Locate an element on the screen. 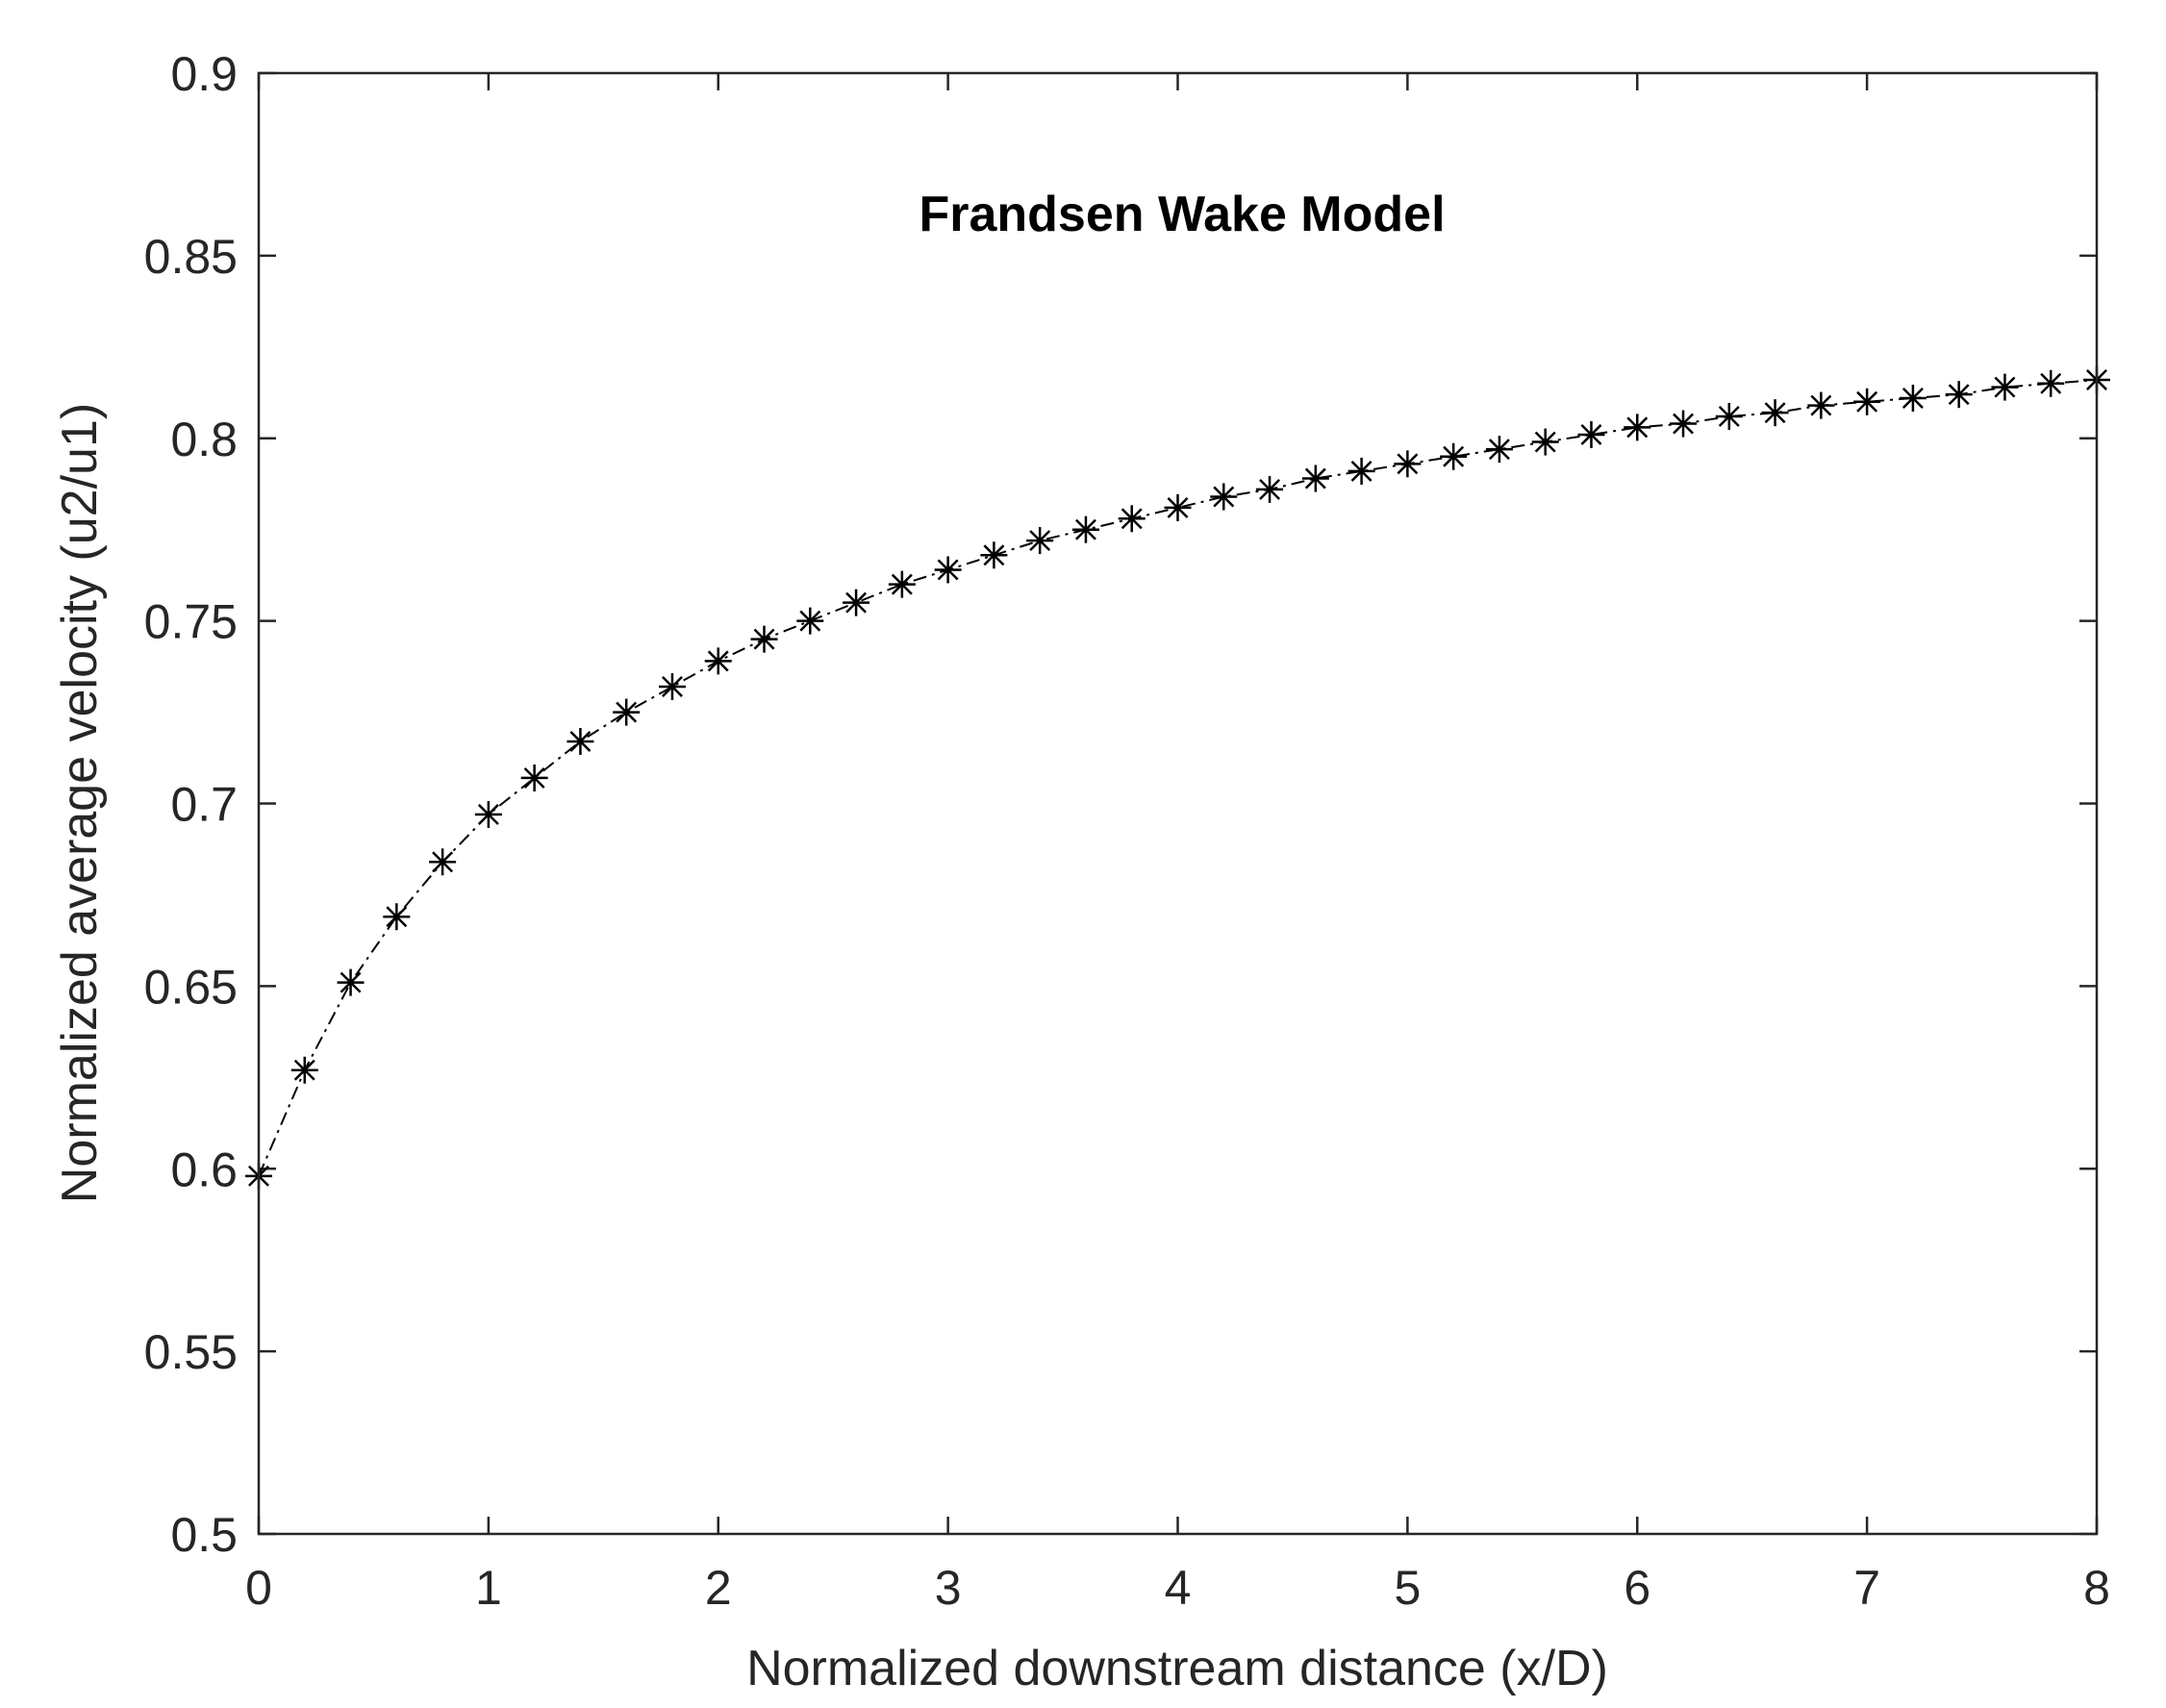 This screenshot has width=2166, height=1708. x-tick-label: 0 is located at coordinates (258, 1588).